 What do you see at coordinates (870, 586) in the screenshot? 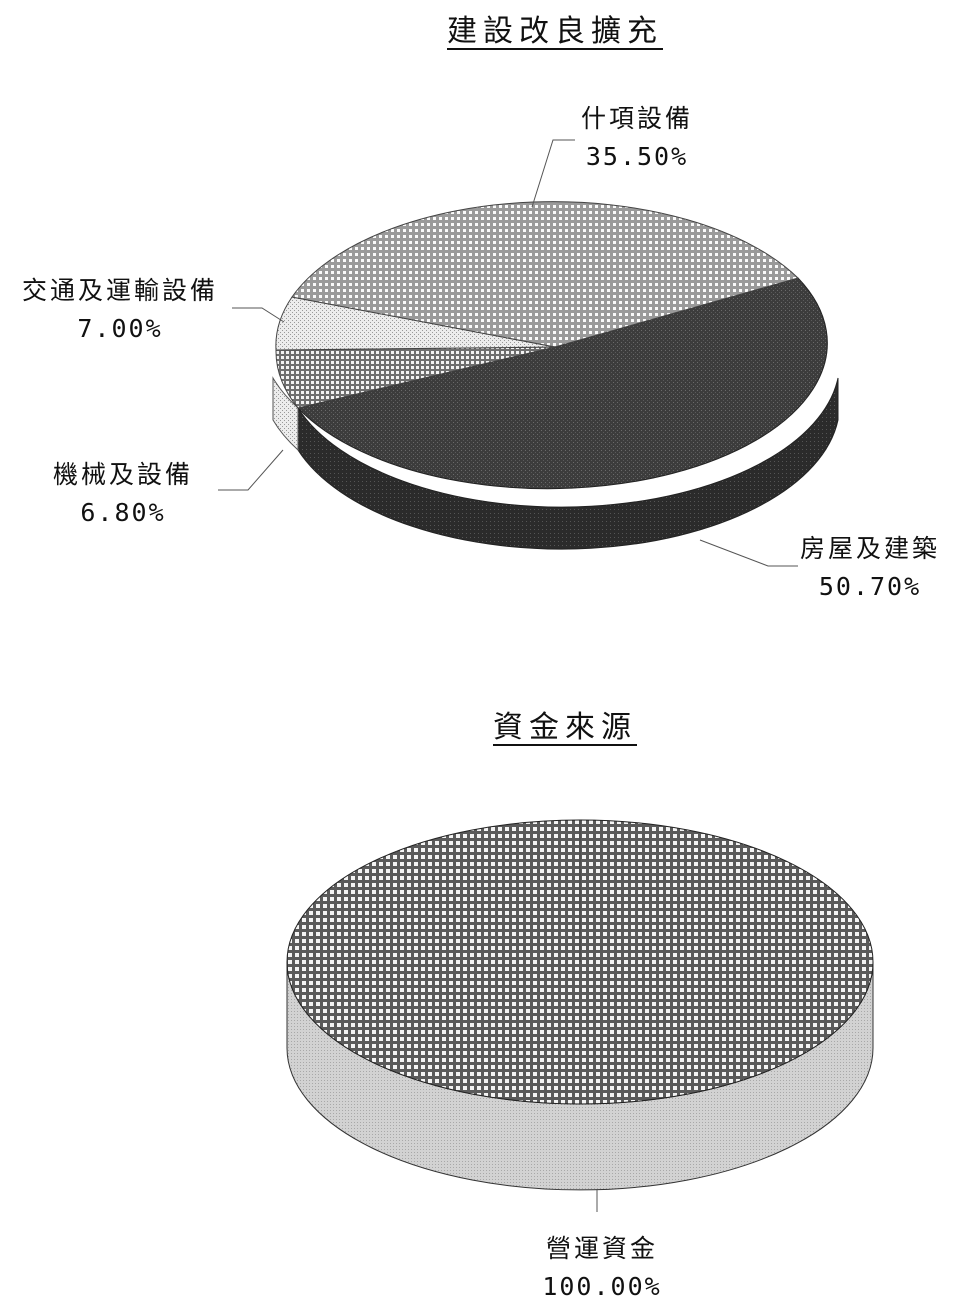
I see `label-buildings-pct: 50.70%` at bounding box center [870, 586].